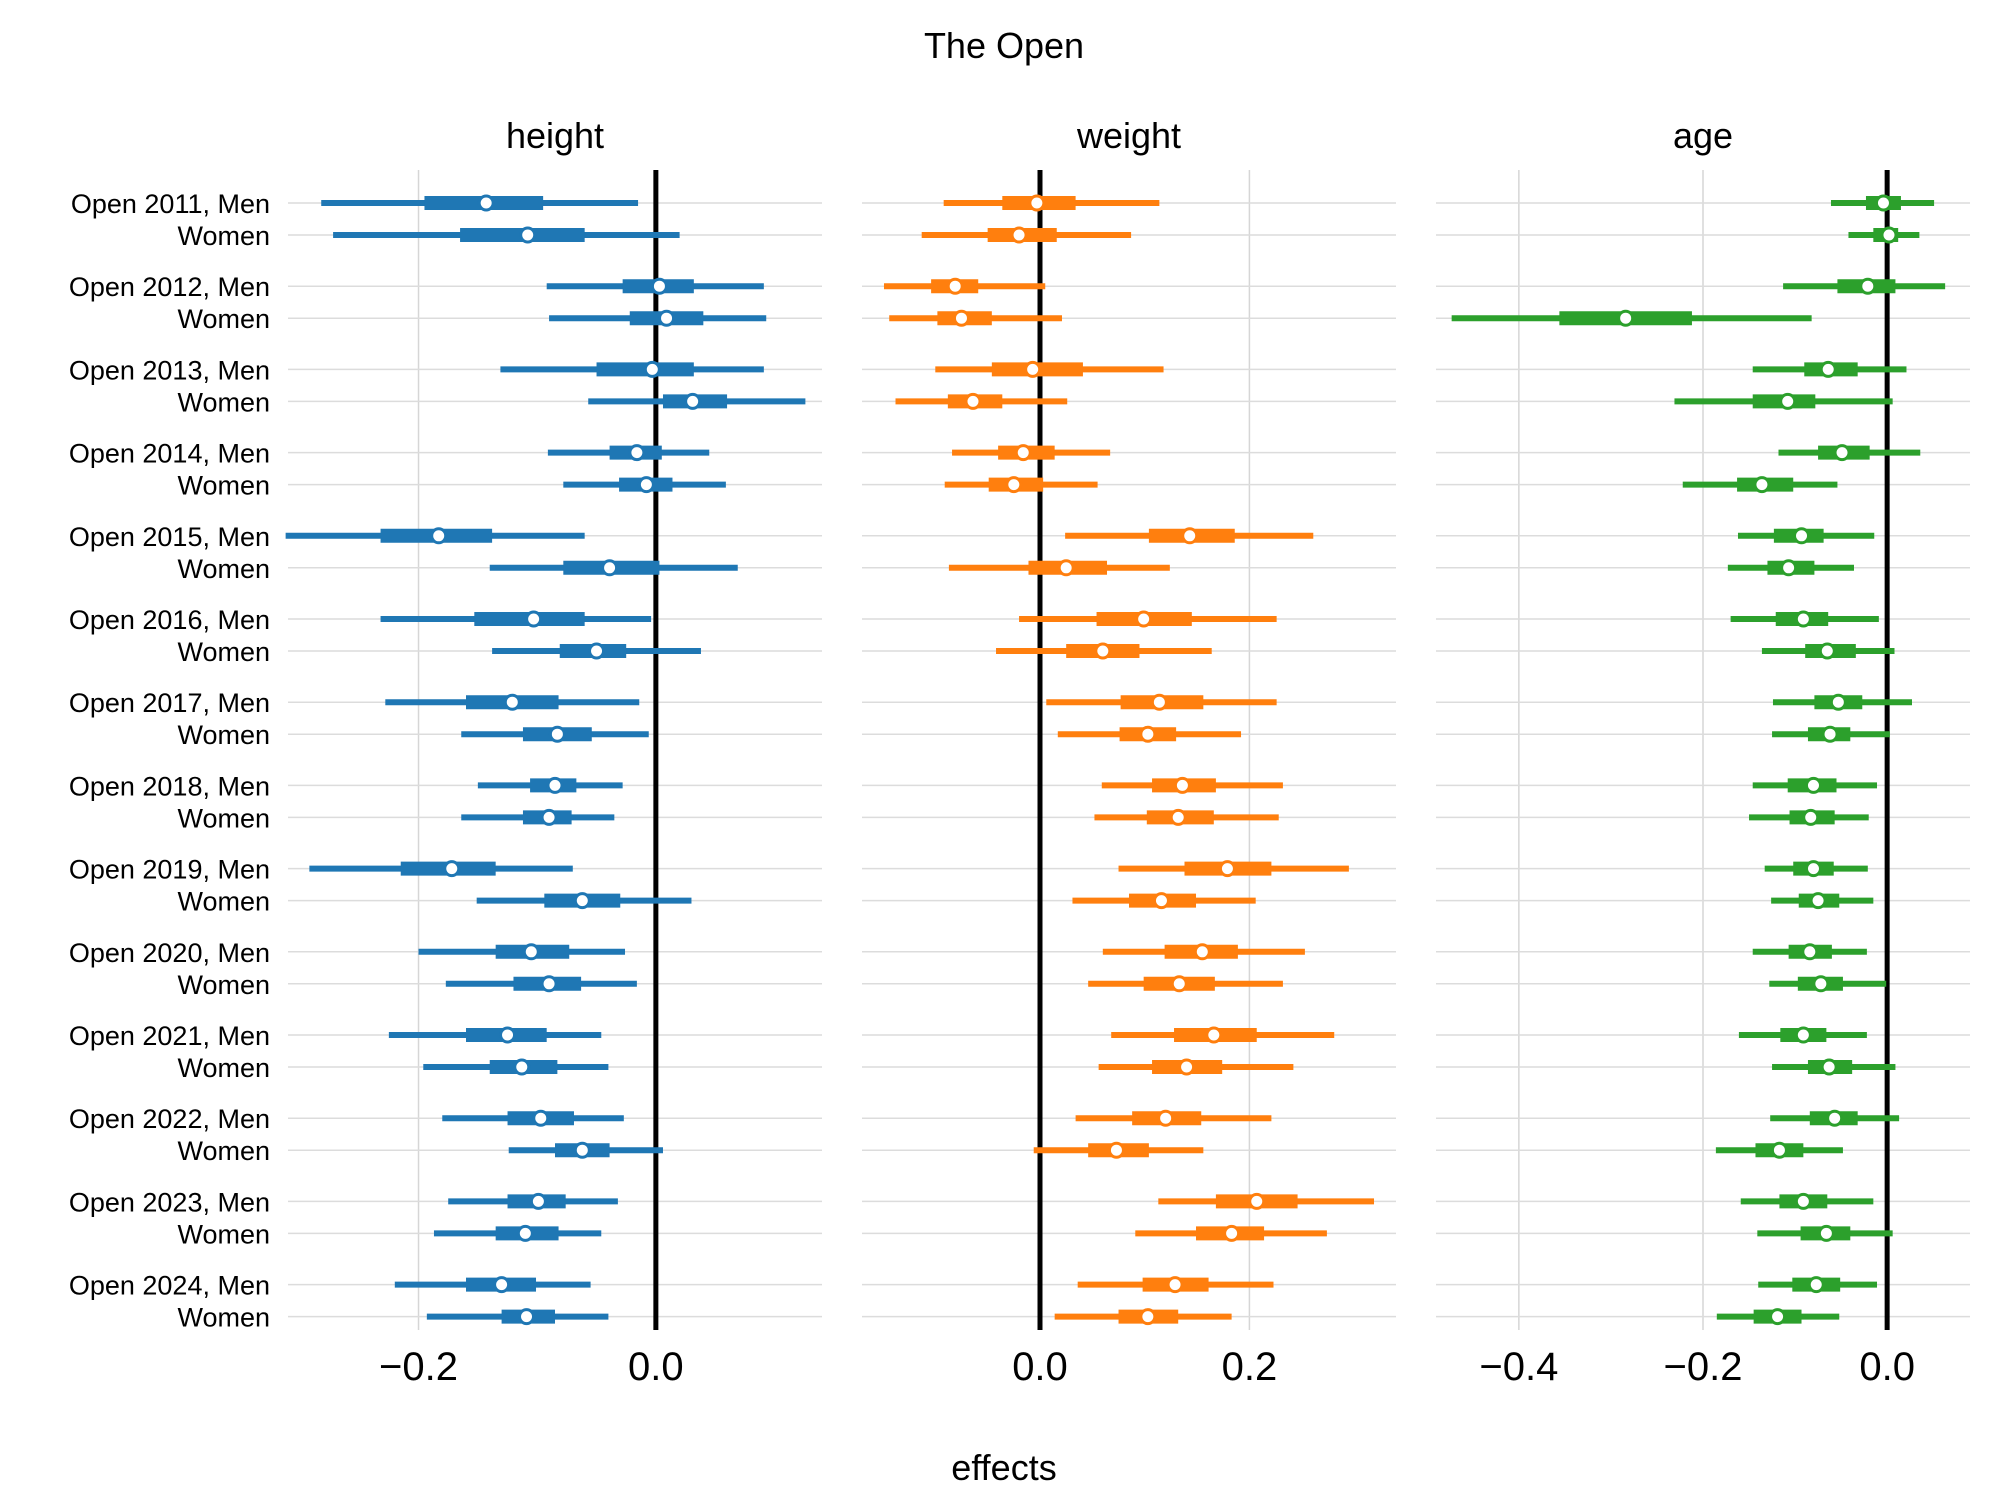 The height and width of the screenshot is (1500, 2000). Describe the element at coordinates (169, 953) in the screenshot. I see `row-label: Open 2020, Men` at that location.